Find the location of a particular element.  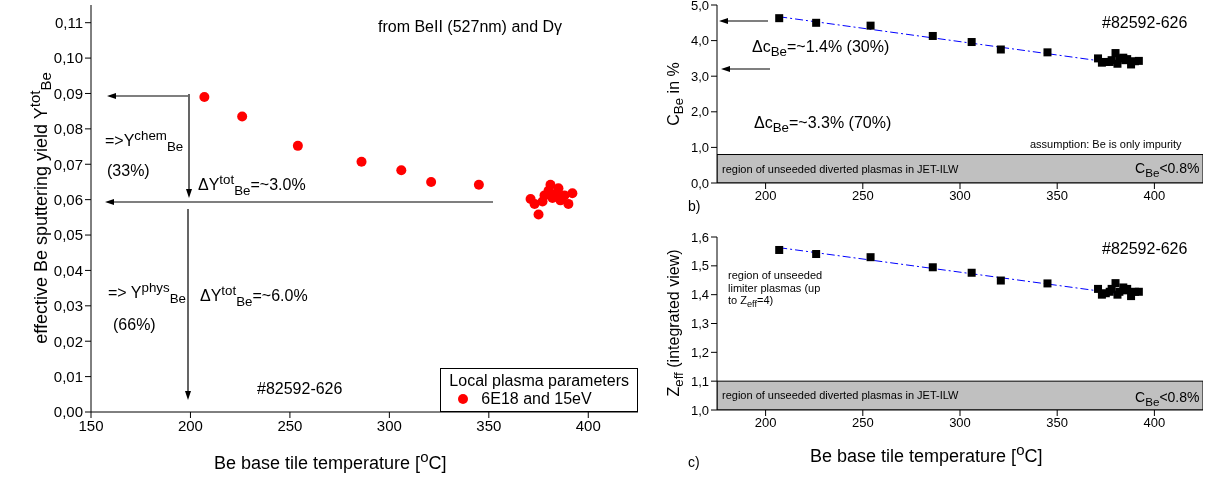

y-tick-label: 0,03 is located at coordinates (68, 306).